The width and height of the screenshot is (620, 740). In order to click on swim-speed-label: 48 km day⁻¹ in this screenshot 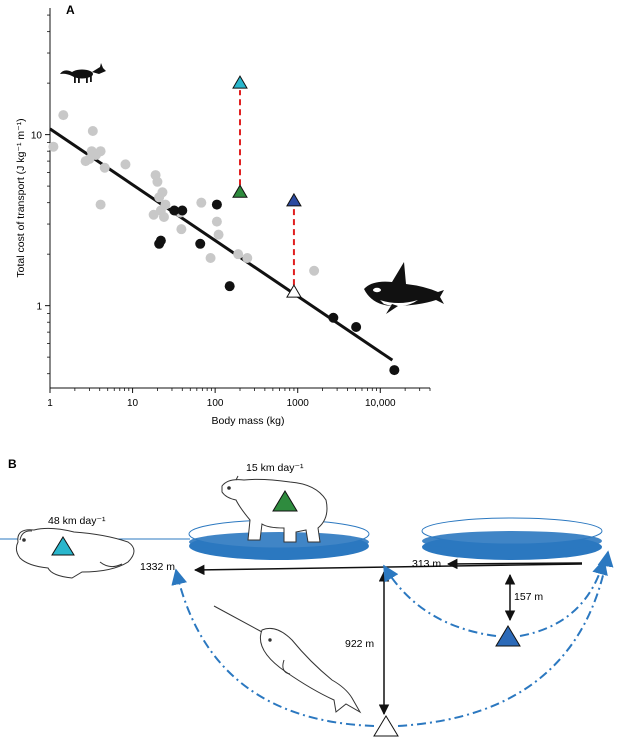, I will do `click(77, 521)`.